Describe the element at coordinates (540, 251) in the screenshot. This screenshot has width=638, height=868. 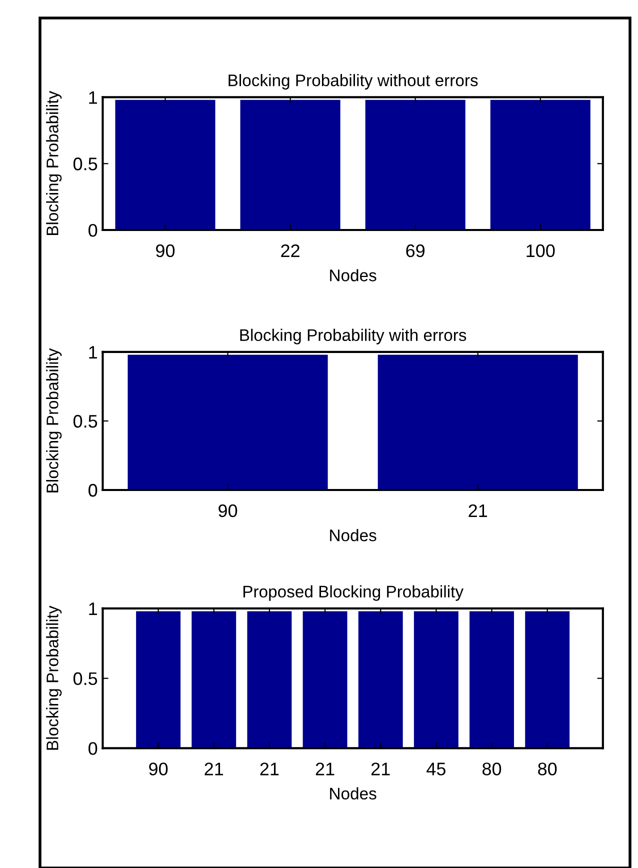
I see `x-tick-label: 100` at that location.